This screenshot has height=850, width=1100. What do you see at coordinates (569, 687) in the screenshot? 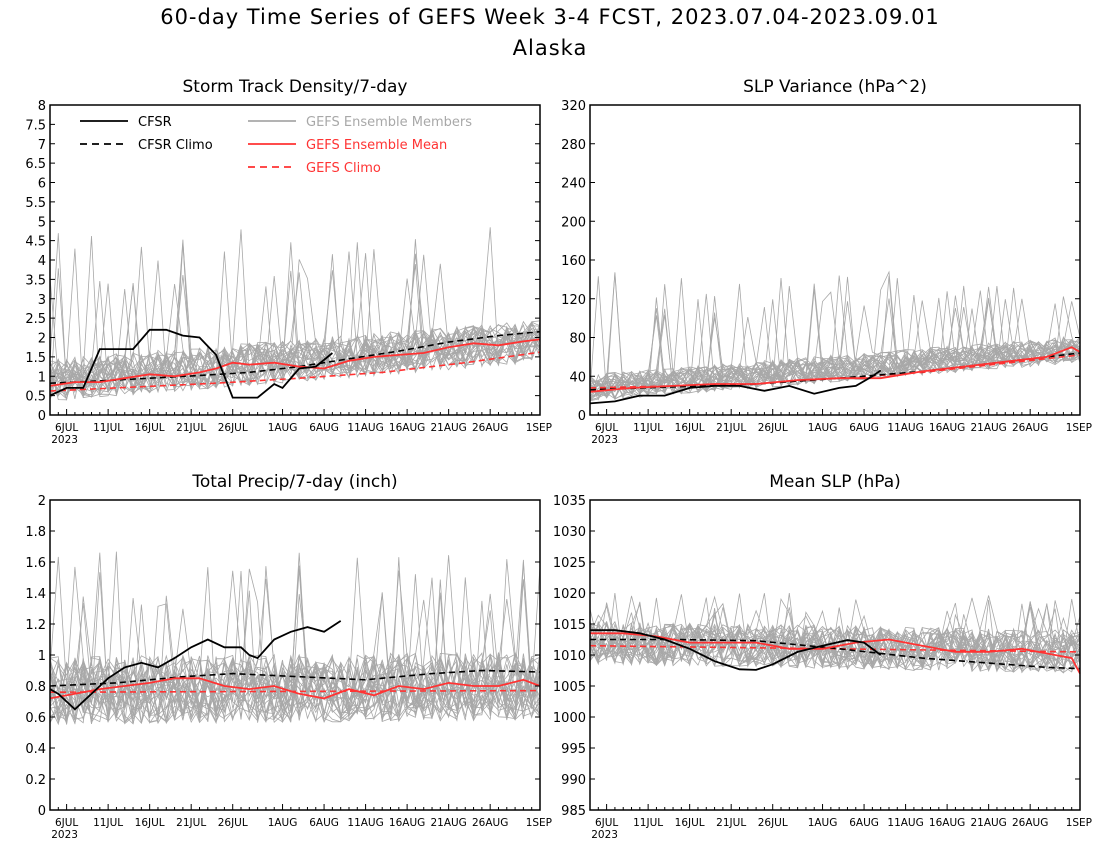
I see `y-tick-label: 1005` at bounding box center [569, 687].